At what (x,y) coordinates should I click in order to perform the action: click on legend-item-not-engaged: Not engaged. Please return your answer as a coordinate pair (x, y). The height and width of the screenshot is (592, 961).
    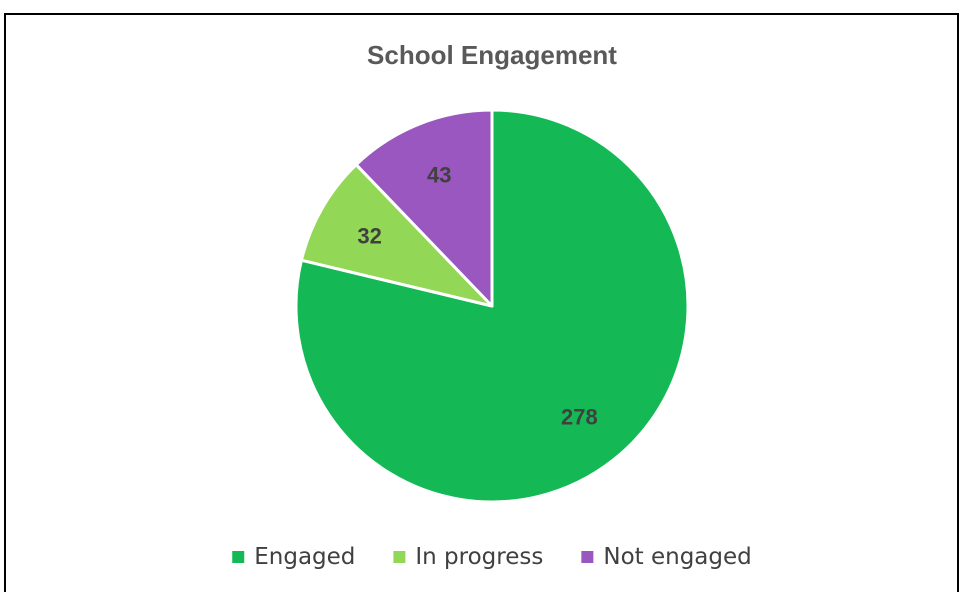
    Looking at the image, I should click on (666, 557).